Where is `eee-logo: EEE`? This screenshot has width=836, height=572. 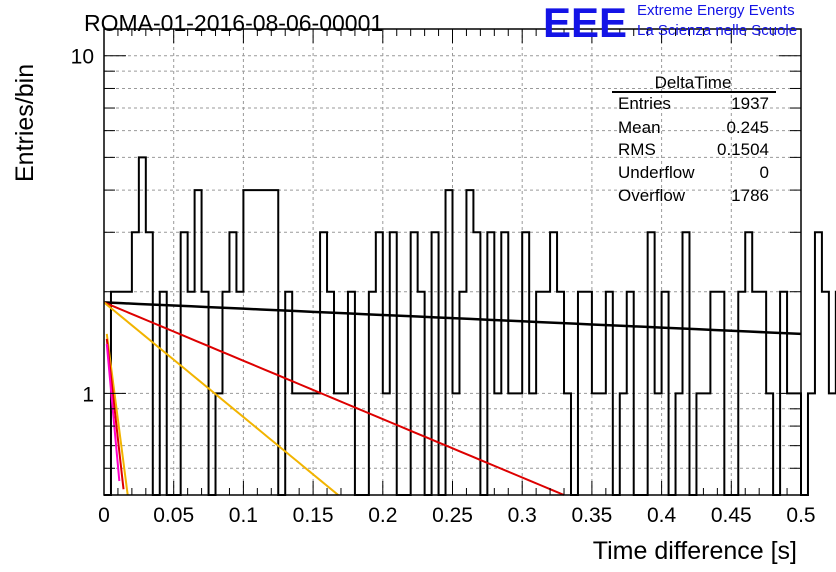 eee-logo: EEE is located at coordinates (585, 21).